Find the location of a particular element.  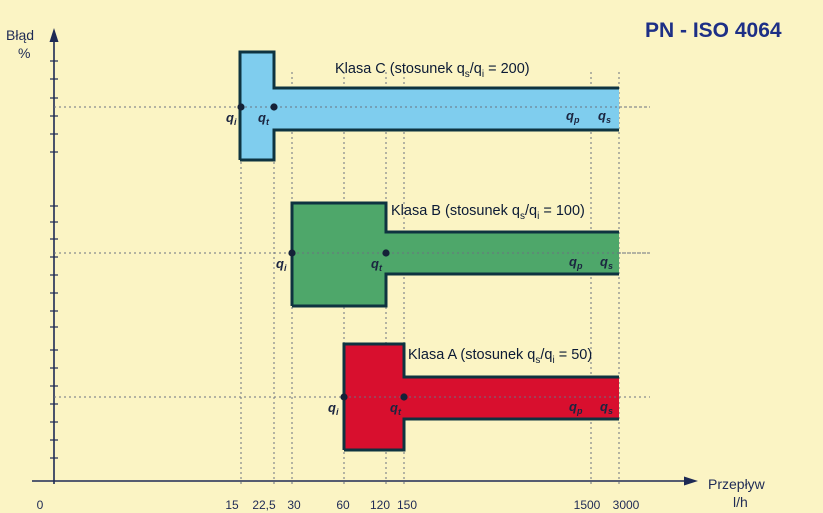

class-a-band: Klasa A (stosunek qs/qi = 50) qi qt qp qs is located at coordinates (489, 397).